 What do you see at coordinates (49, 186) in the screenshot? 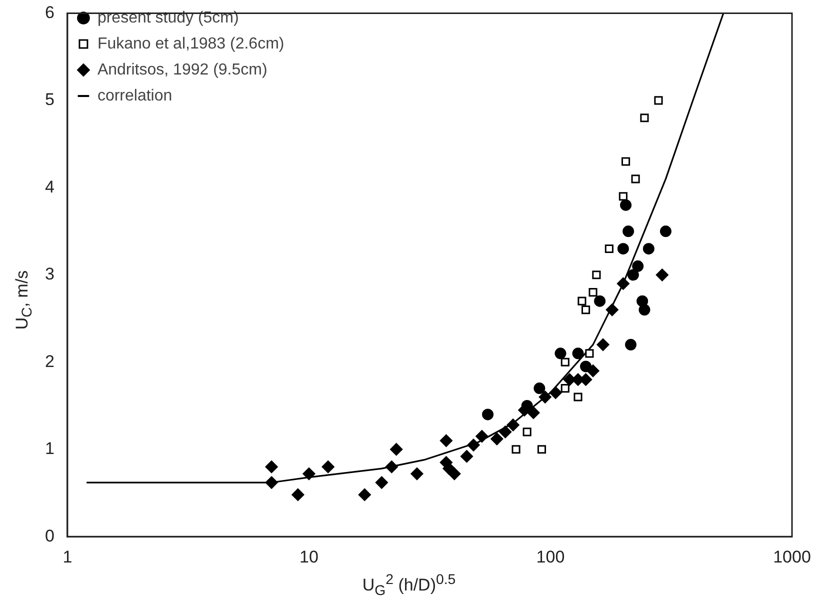
I see `y-tick-label: 4` at bounding box center [49, 186].